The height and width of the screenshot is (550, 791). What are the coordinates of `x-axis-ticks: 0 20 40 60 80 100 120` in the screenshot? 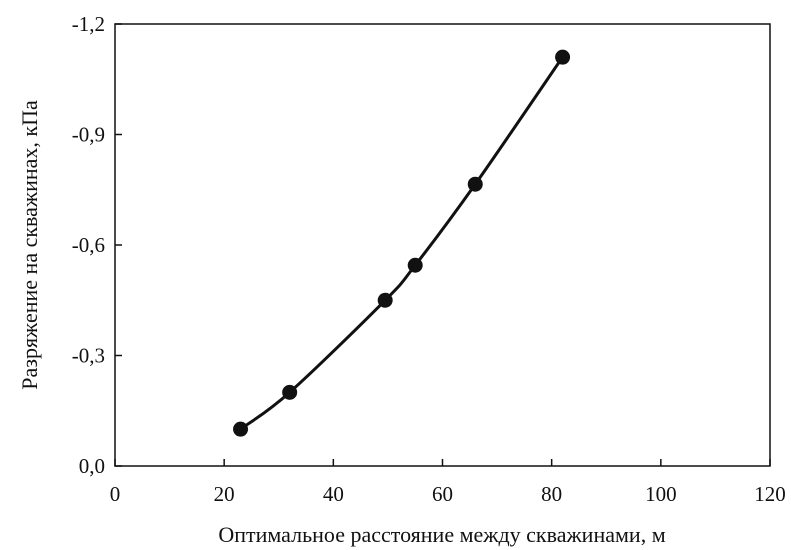 It's located at (448, 482).